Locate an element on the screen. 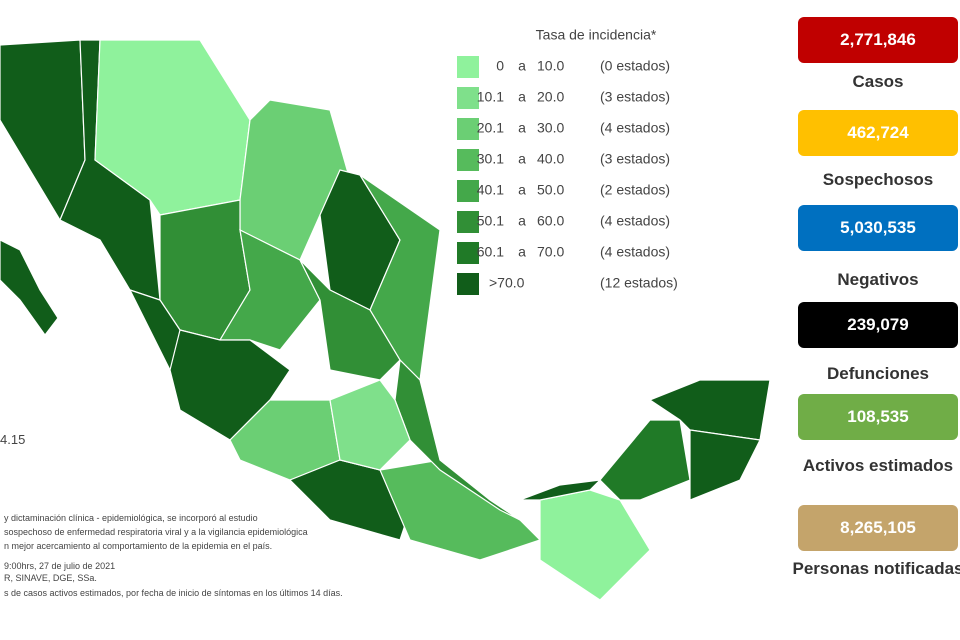 Image resolution: width=960 pixels, height=640 pixels. legend-count: (12 estados) is located at coordinates (639, 283).